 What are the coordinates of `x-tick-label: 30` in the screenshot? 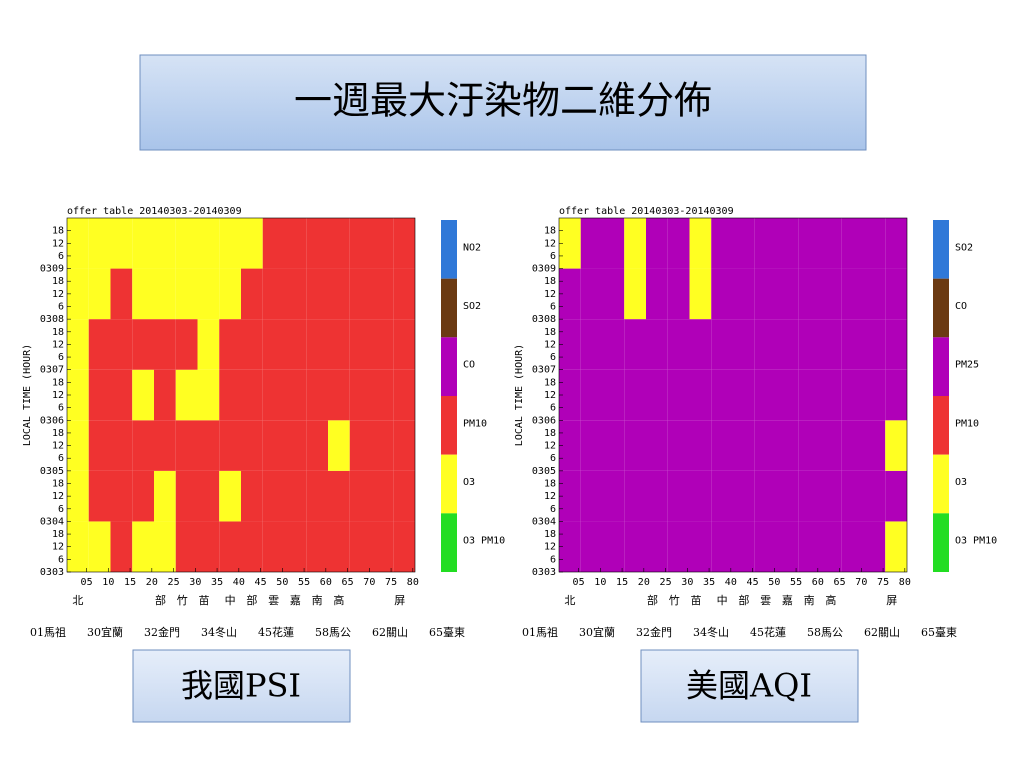 It's located at (195, 582).